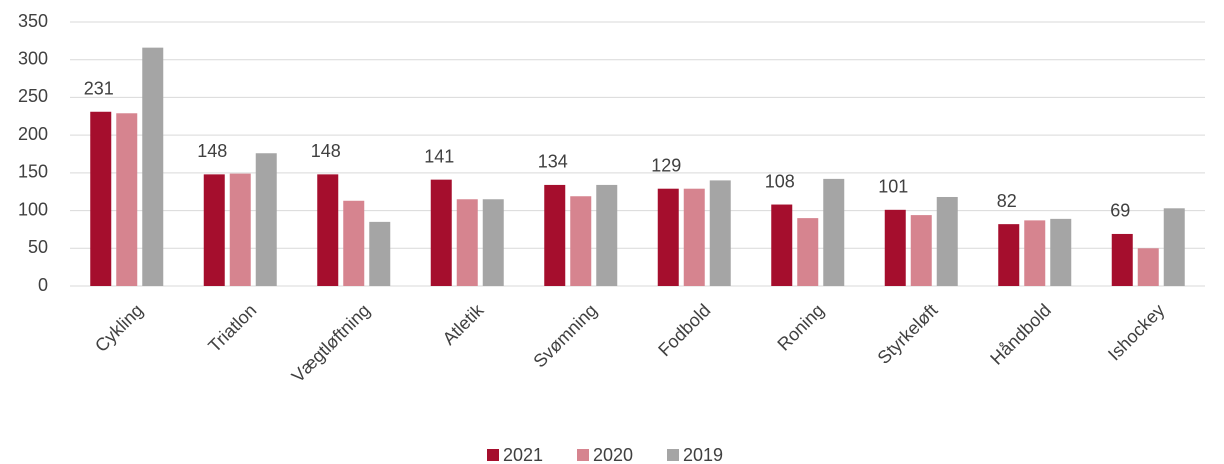  I want to click on data-label: 134, so click(553, 162).